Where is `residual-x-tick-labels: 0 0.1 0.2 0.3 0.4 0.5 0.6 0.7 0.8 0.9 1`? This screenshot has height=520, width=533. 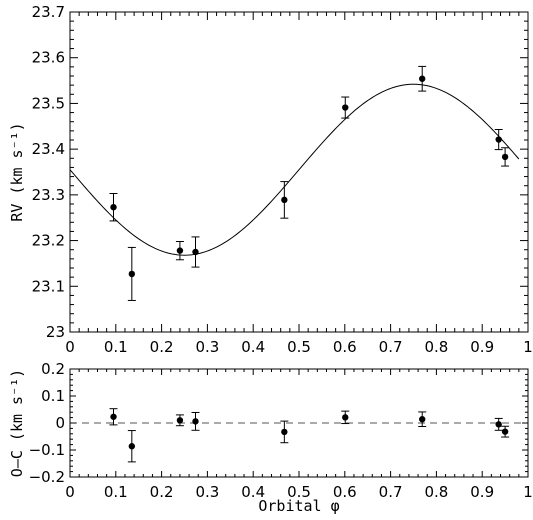 residual-x-tick-labels: 0 0.1 0.2 0.3 0.4 0.5 0.6 0.7 0.8 0.9 1 is located at coordinates (299, 492).